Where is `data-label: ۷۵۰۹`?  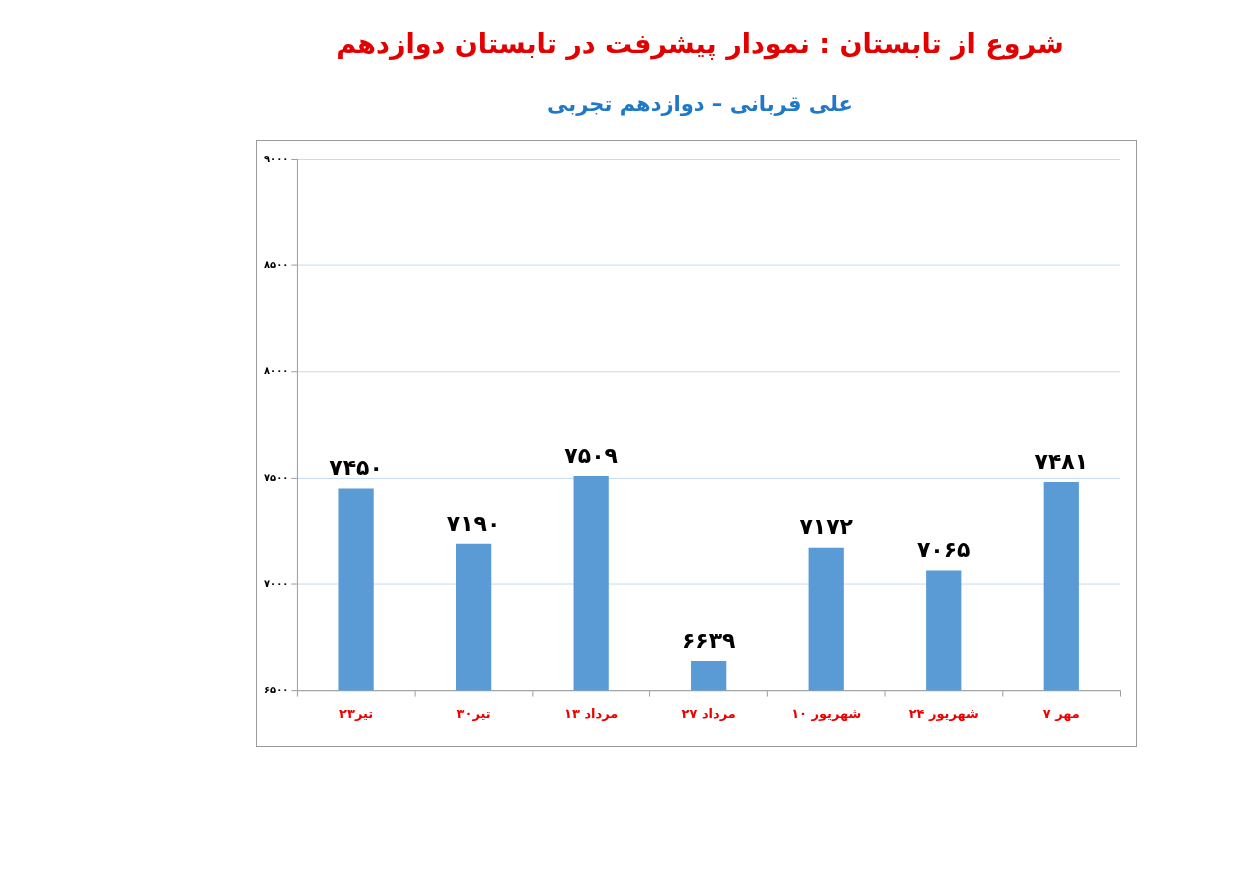 data-label: ۷۵۰۹ is located at coordinates (591, 455).